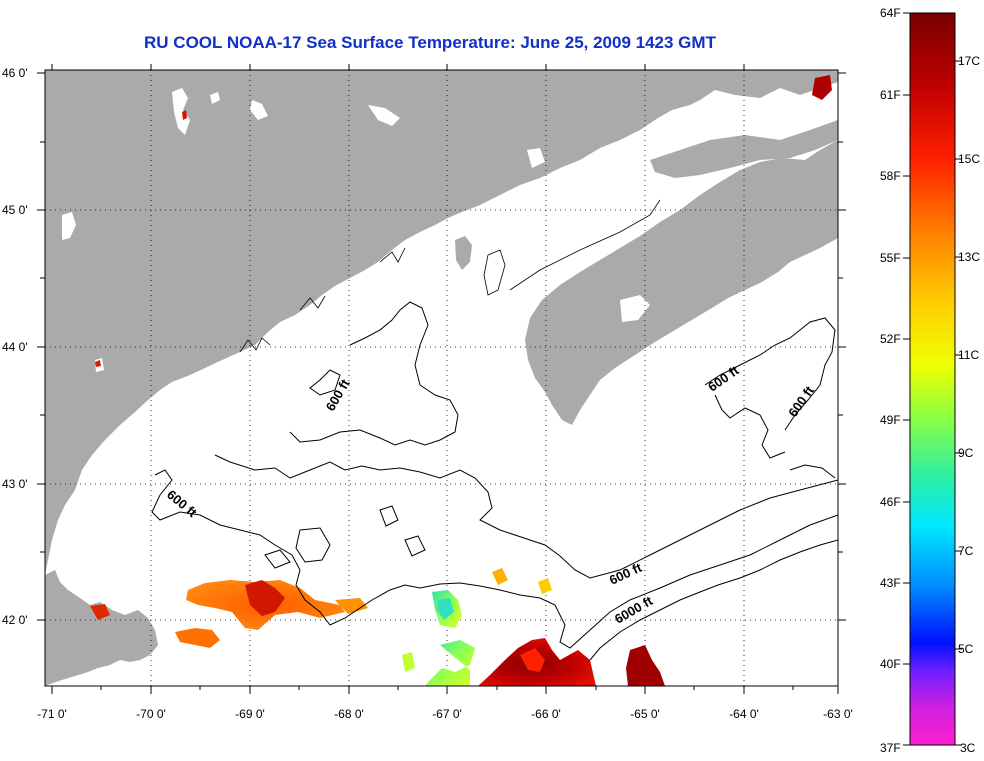 The width and height of the screenshot is (984, 761). What do you see at coordinates (744, 714) in the screenshot?
I see `lon-label: -64 0'` at bounding box center [744, 714].